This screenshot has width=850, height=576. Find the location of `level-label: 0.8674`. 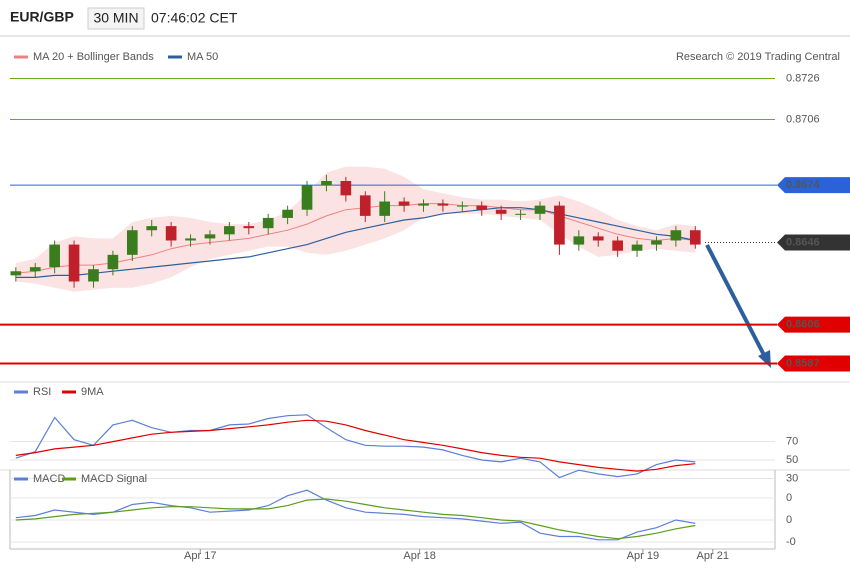

level-label: 0.8674 is located at coordinates (803, 185).